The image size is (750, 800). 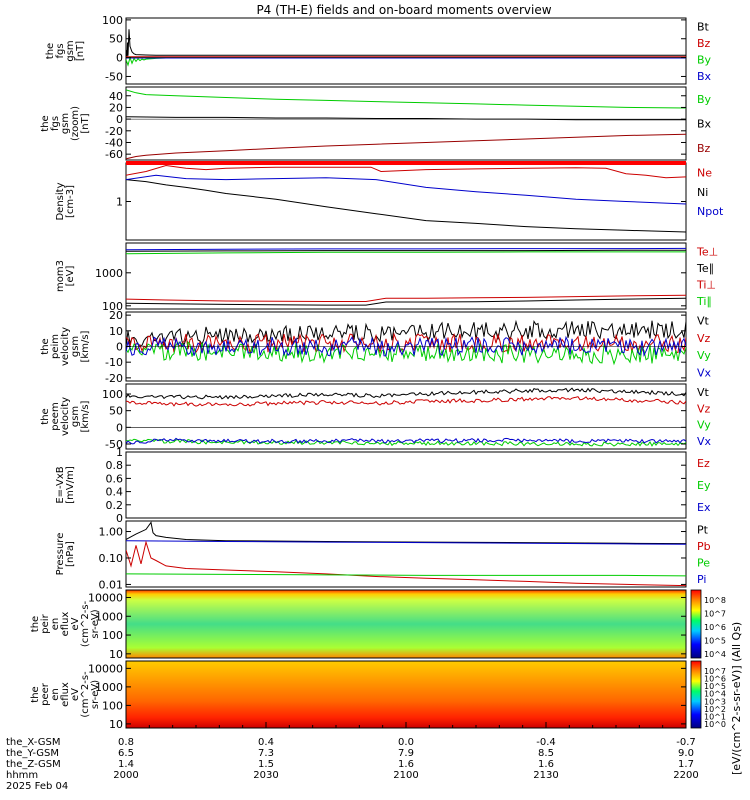 I want to click on xrow-value-1-4: 9.0, so click(x=686, y=753).